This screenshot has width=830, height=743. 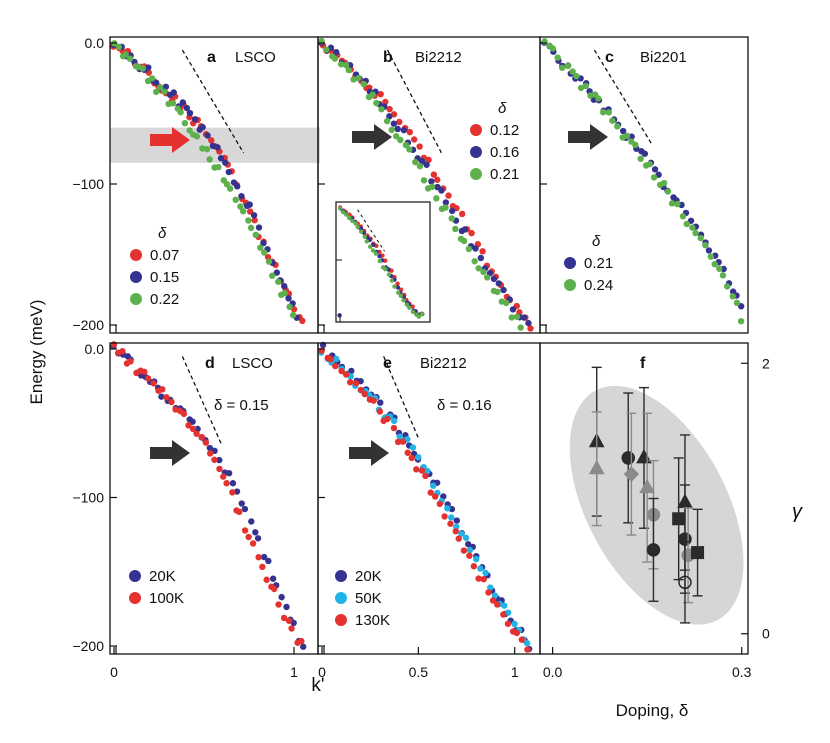 What do you see at coordinates (766, 363) in the screenshot?
I see `y-tick-label: 2` at bounding box center [766, 363].